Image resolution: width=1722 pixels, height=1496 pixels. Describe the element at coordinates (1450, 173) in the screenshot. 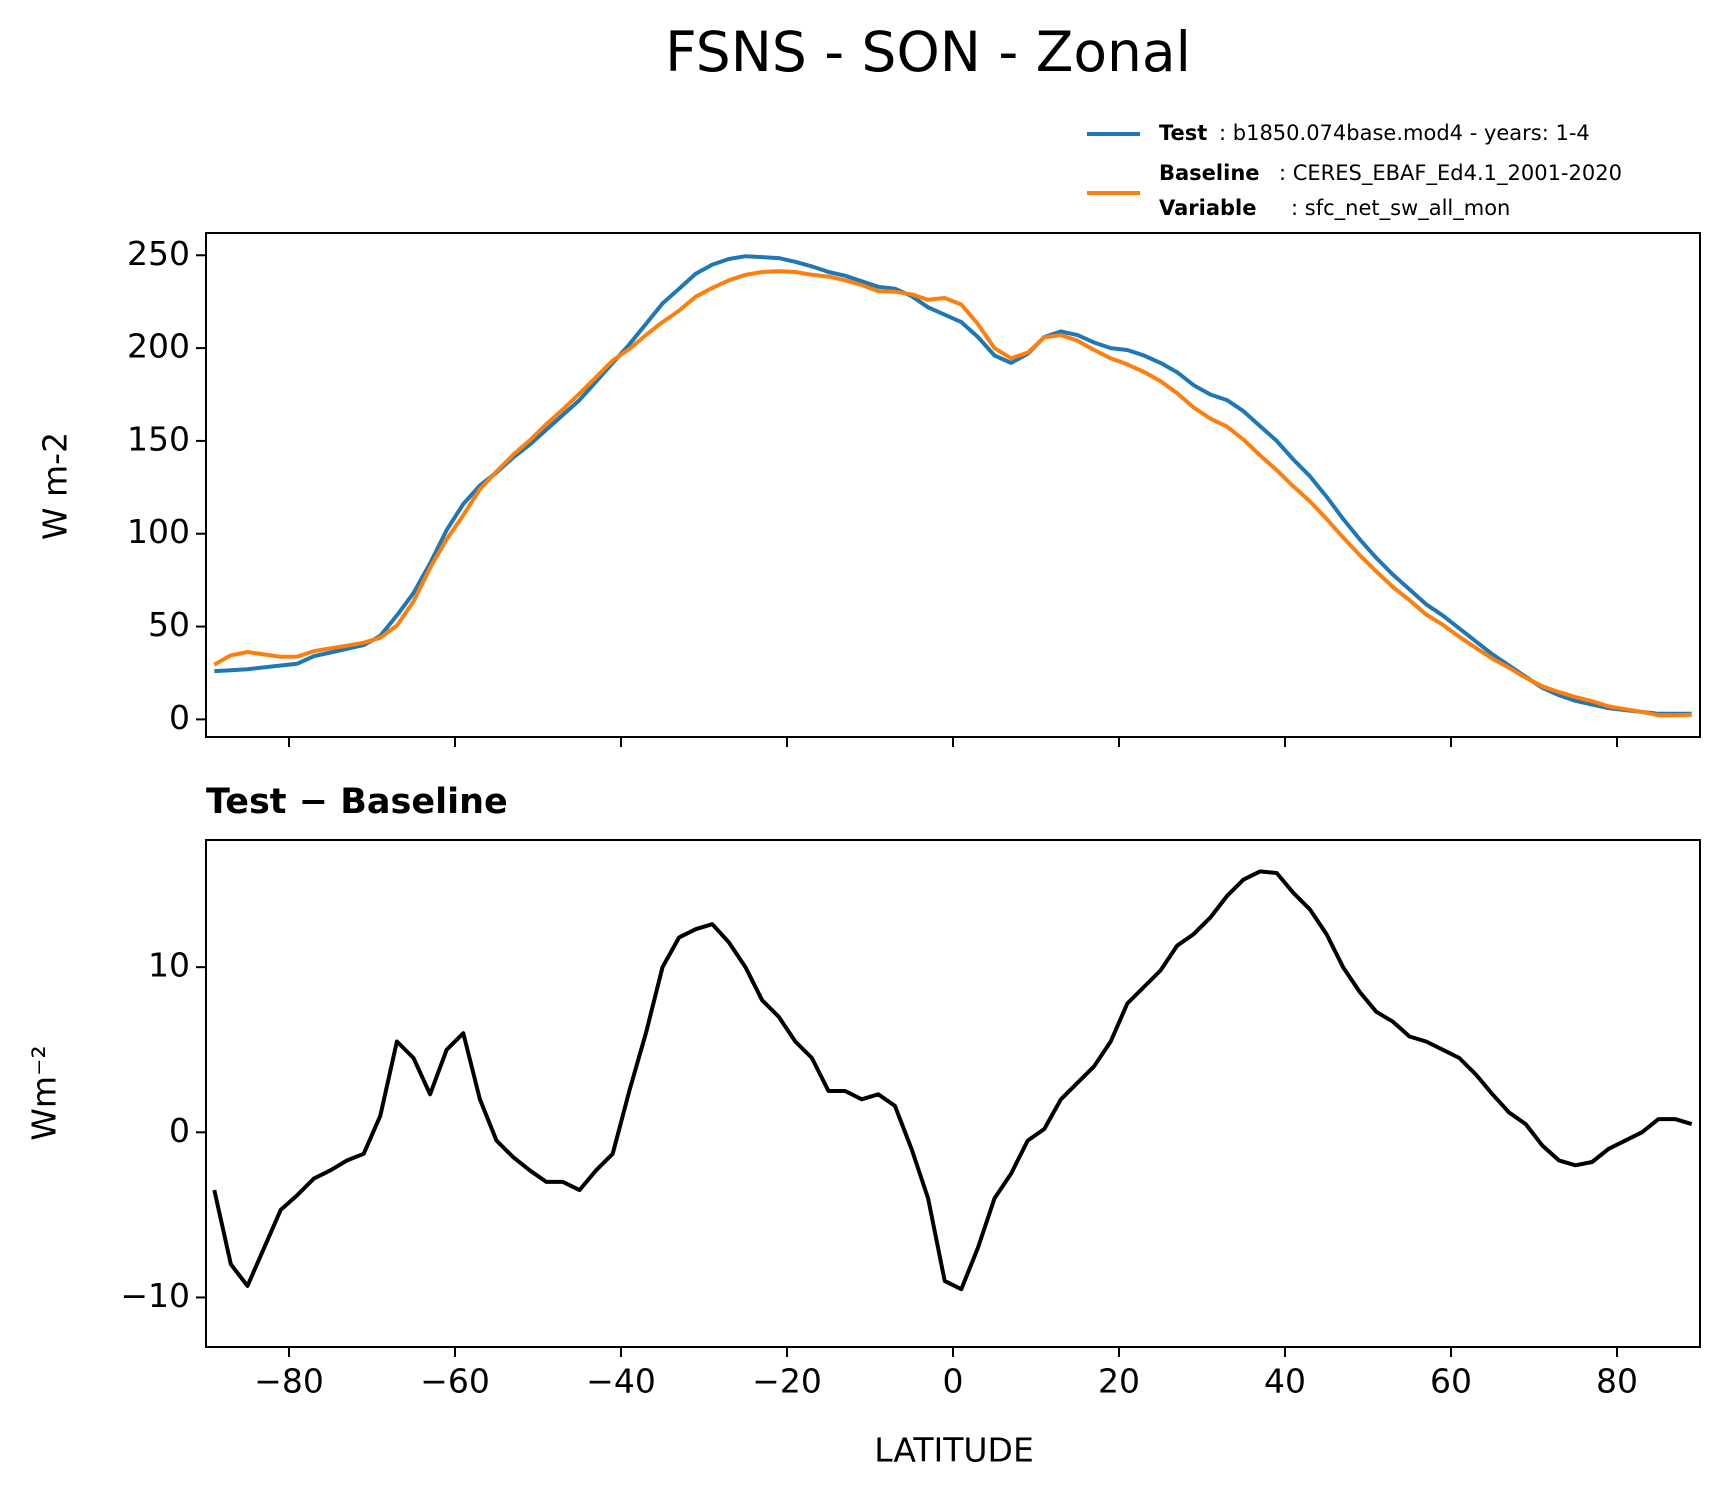

I see `legend-text: : CERES_EBAF_Ed4.1_2001-2020` at that location.